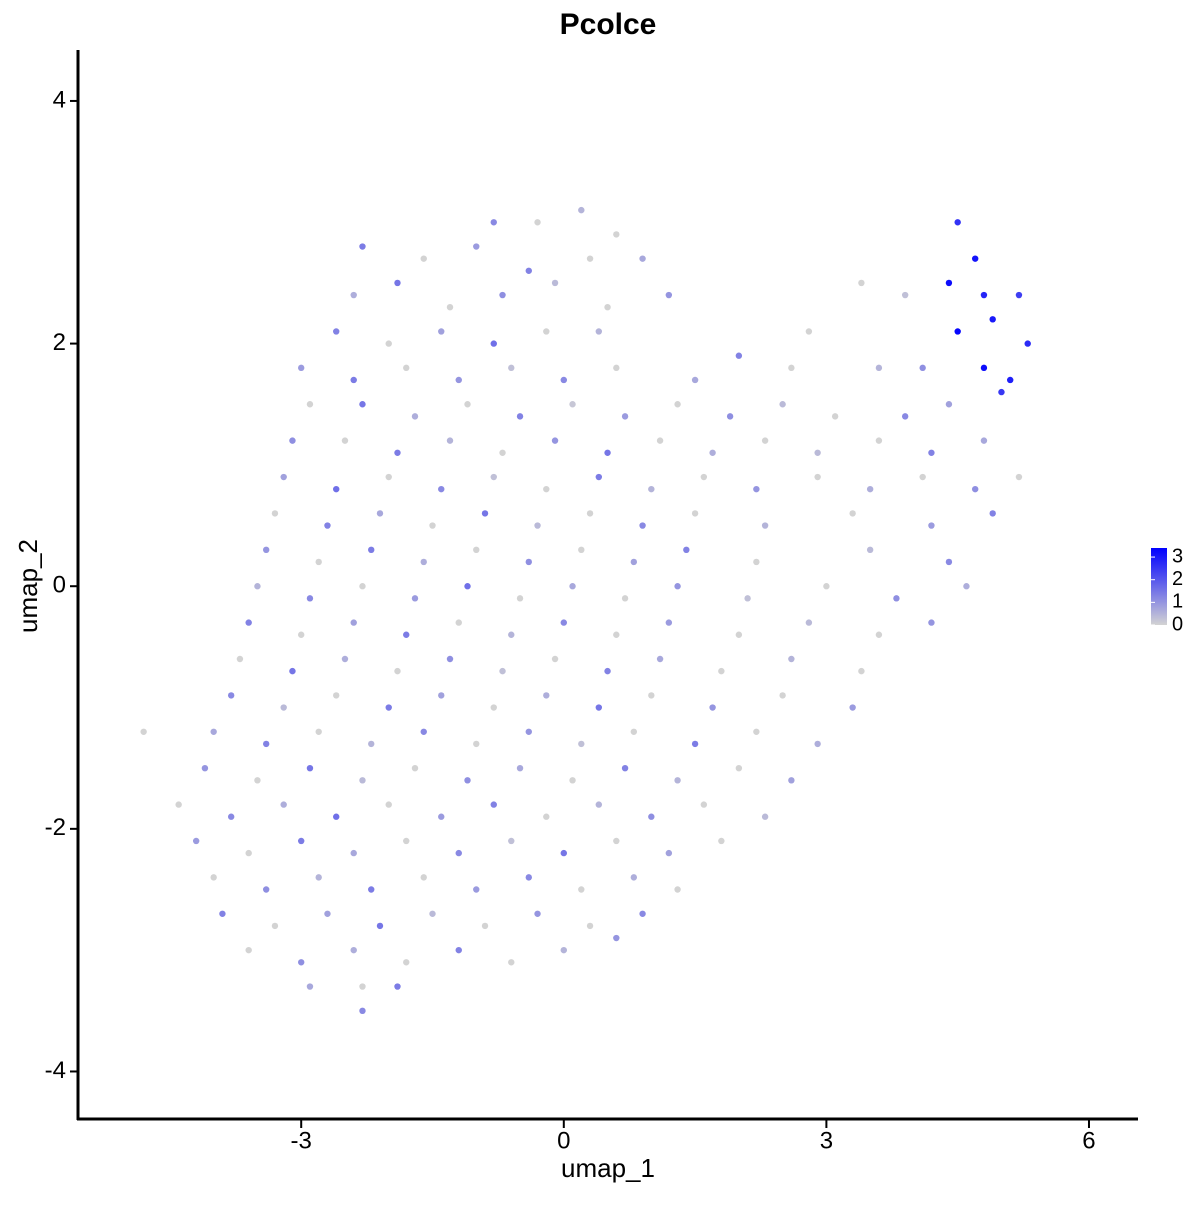 The width and height of the screenshot is (1200, 1205). Describe the element at coordinates (28, 586) in the screenshot. I see `y-axis-label: umap_2` at that location.